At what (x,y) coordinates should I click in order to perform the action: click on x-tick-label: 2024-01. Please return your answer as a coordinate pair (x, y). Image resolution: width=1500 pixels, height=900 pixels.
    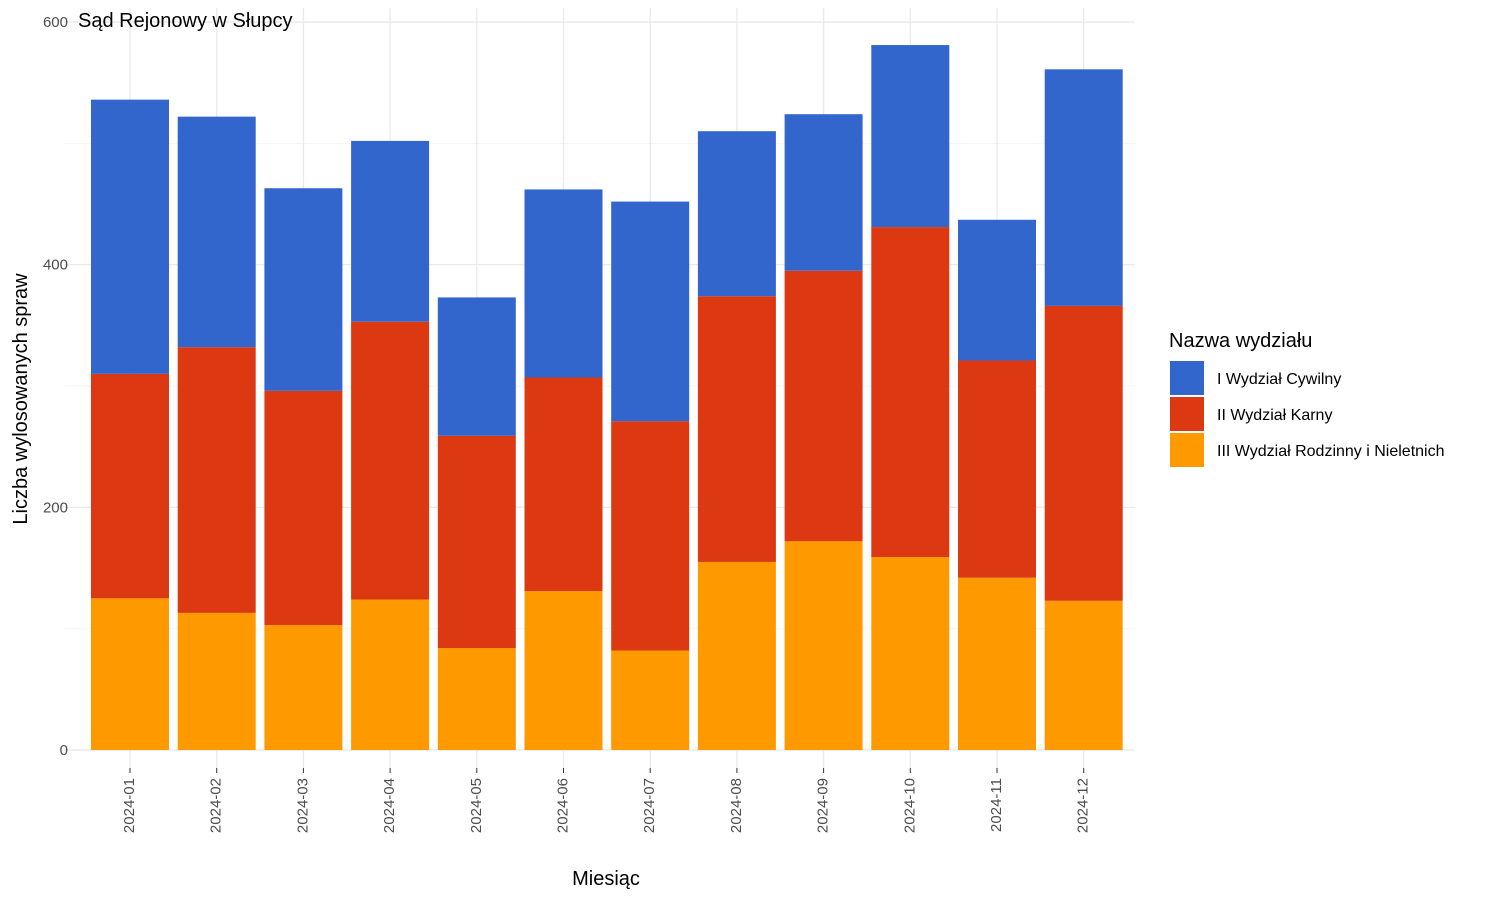
    Looking at the image, I should click on (129, 805).